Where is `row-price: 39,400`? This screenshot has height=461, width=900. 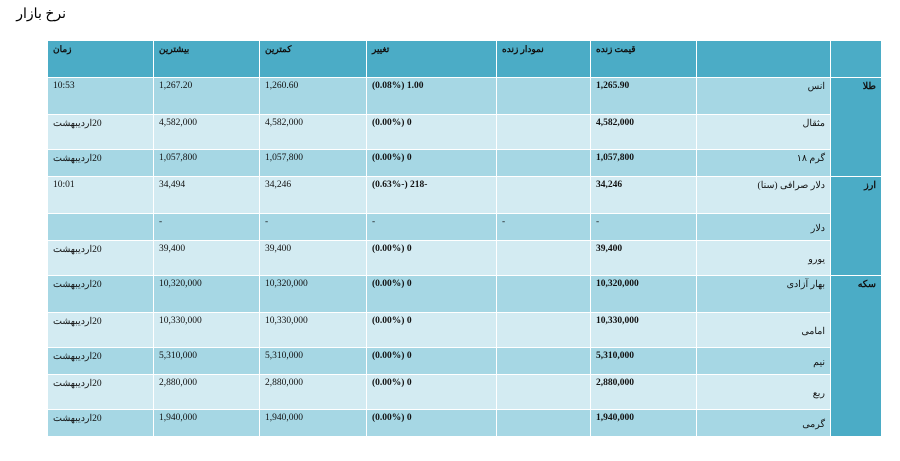 row-price: 39,400 is located at coordinates (643, 258).